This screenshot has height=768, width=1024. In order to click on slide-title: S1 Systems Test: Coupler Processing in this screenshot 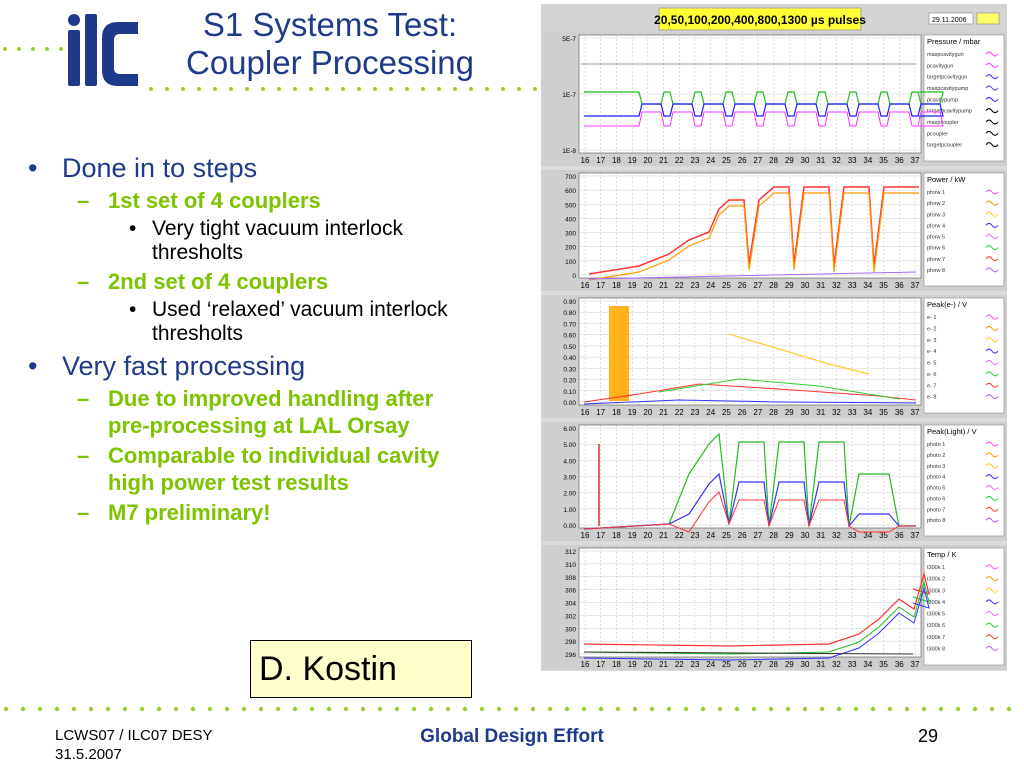, I will do `click(330, 44)`.